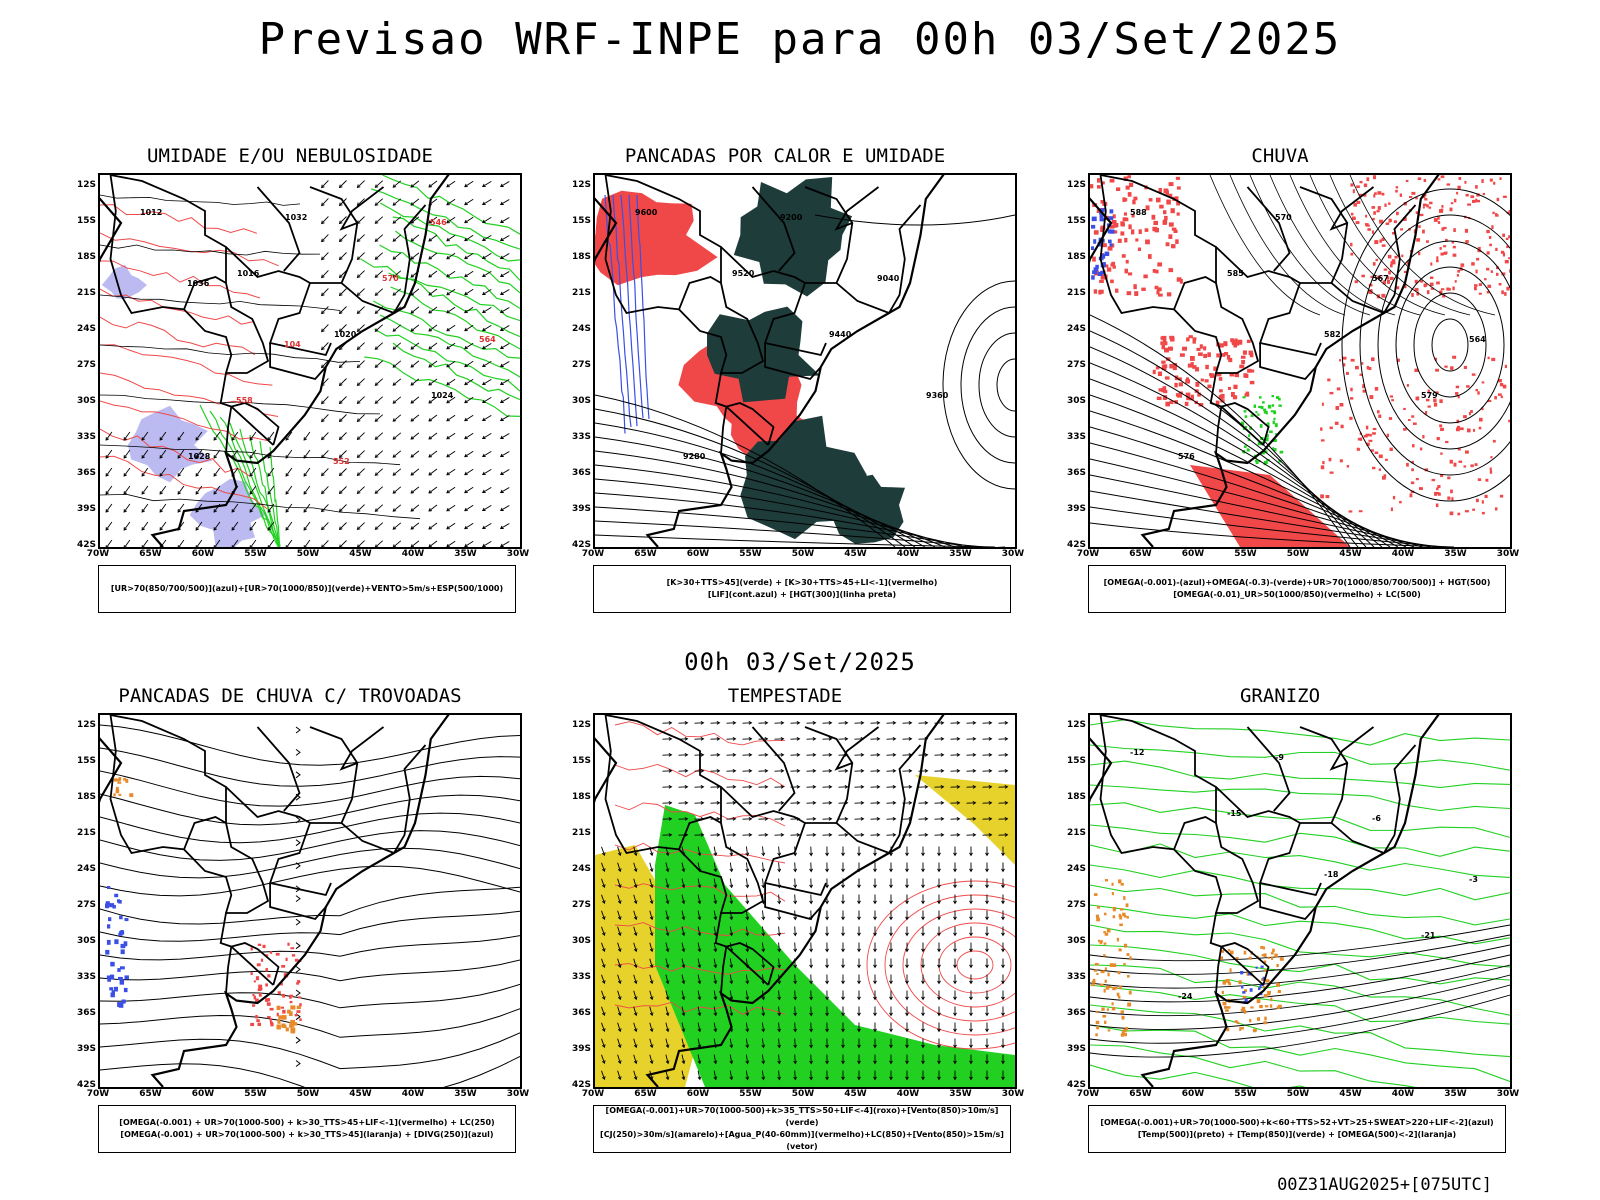 This screenshot has height=1200, width=1600. What do you see at coordinates (1088, 554) in the screenshot?
I see `longitude-tick-label: 70W` at bounding box center [1088, 554].